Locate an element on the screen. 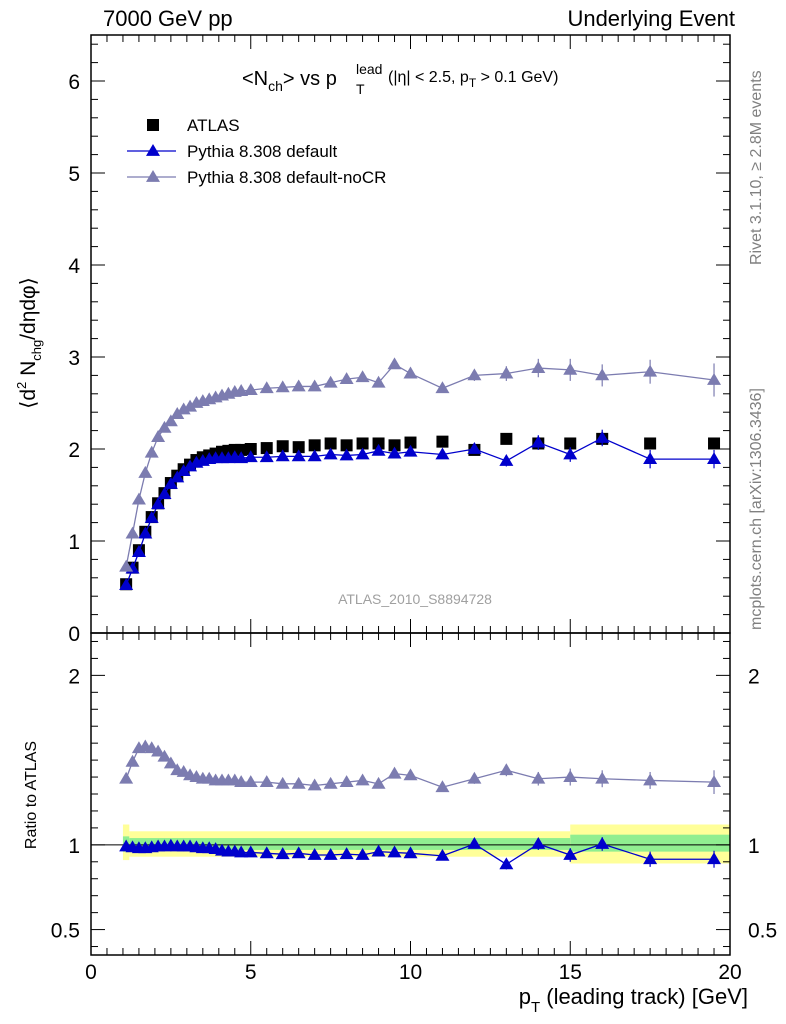 This screenshot has height=1024, width=786. x-axis-label: pT (leading track) [GeV] is located at coordinates (633, 1000).